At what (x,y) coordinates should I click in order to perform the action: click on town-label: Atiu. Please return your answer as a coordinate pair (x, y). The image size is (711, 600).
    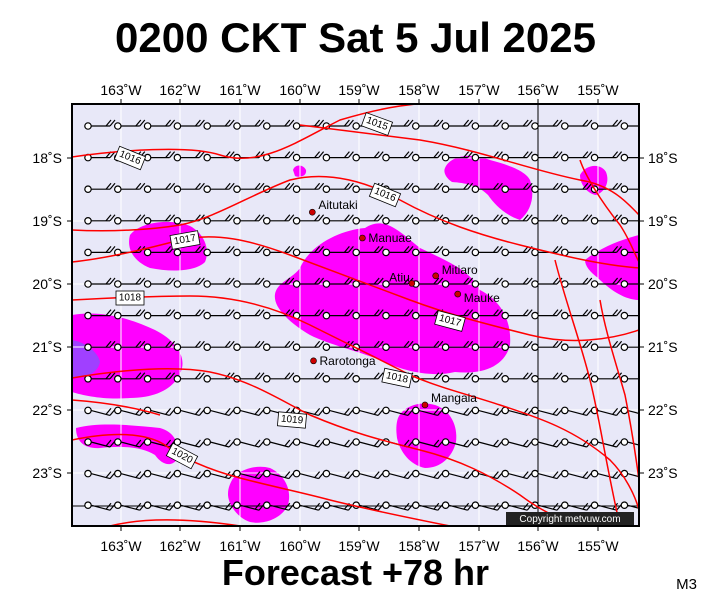
    Looking at the image, I should click on (399, 277).